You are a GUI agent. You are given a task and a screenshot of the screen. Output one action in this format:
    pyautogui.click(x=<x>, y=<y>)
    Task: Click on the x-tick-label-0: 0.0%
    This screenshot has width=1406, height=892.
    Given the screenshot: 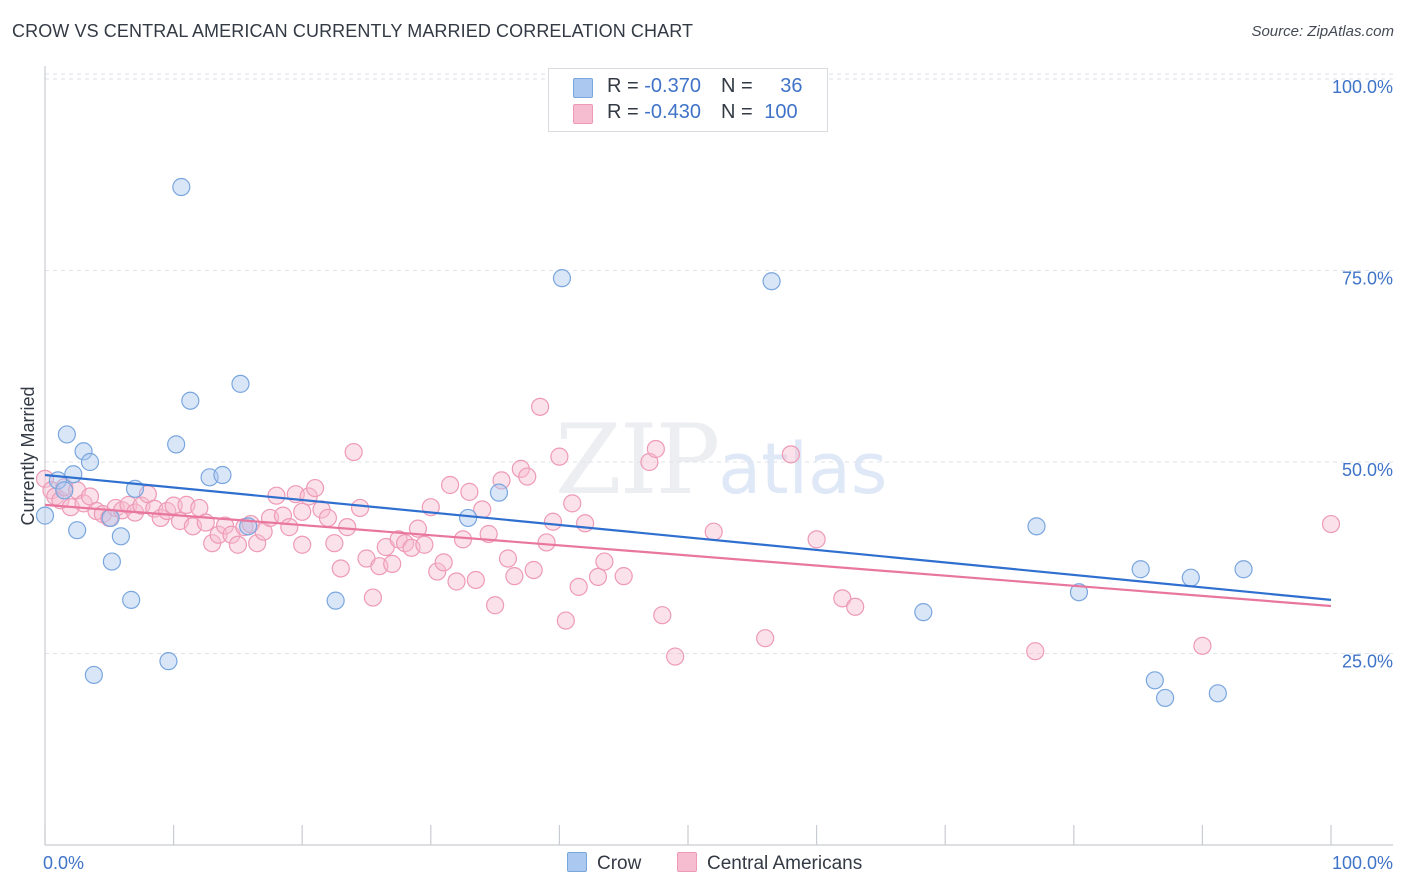 What is the action you would take?
    pyautogui.click(x=63, y=863)
    